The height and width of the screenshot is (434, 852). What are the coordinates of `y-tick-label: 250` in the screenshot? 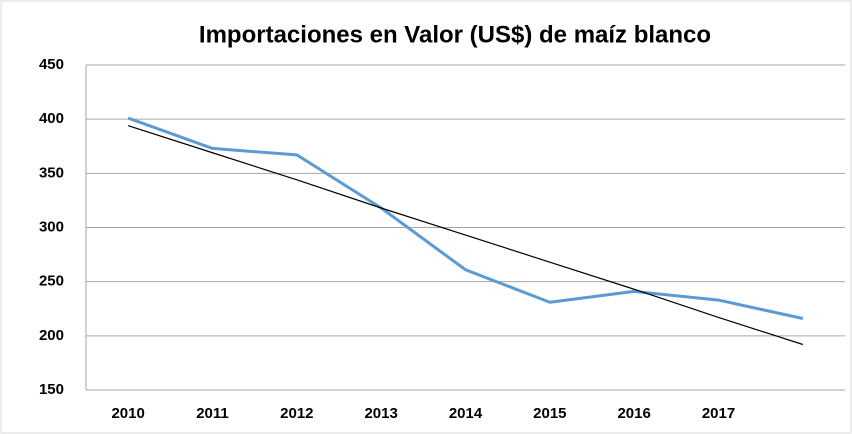 It's located at (51, 281).